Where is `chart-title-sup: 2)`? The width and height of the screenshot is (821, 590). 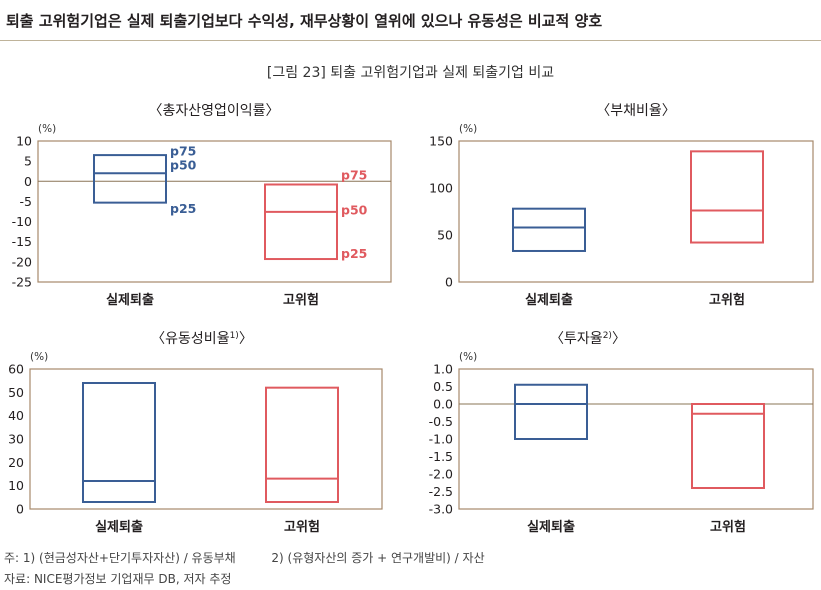 chart-title-sup: 2) is located at coordinates (607, 336).